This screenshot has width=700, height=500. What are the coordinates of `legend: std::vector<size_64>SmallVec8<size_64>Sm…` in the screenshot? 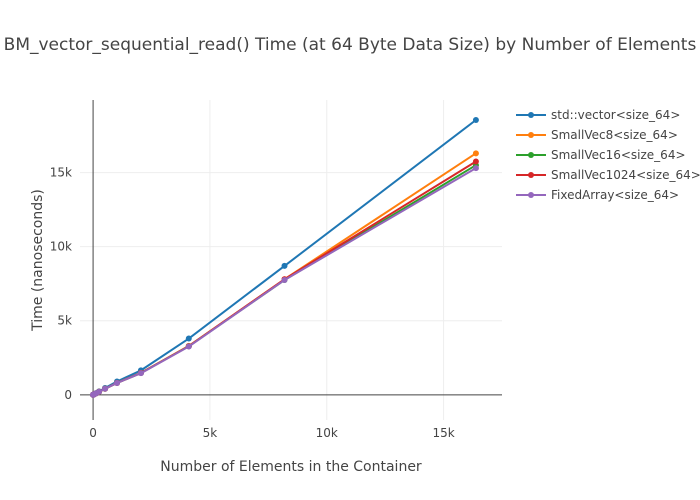 It's located at (608, 155).